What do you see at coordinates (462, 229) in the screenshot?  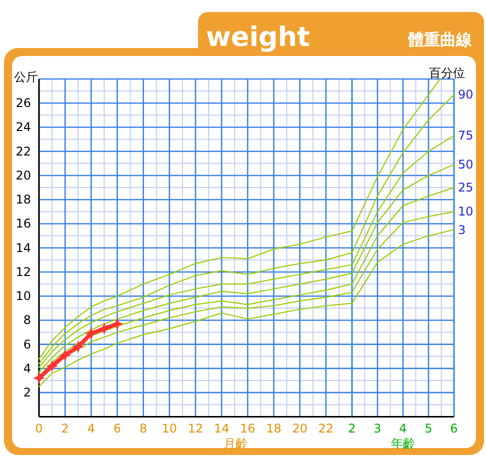 I see `series-label: 3` at bounding box center [462, 229].